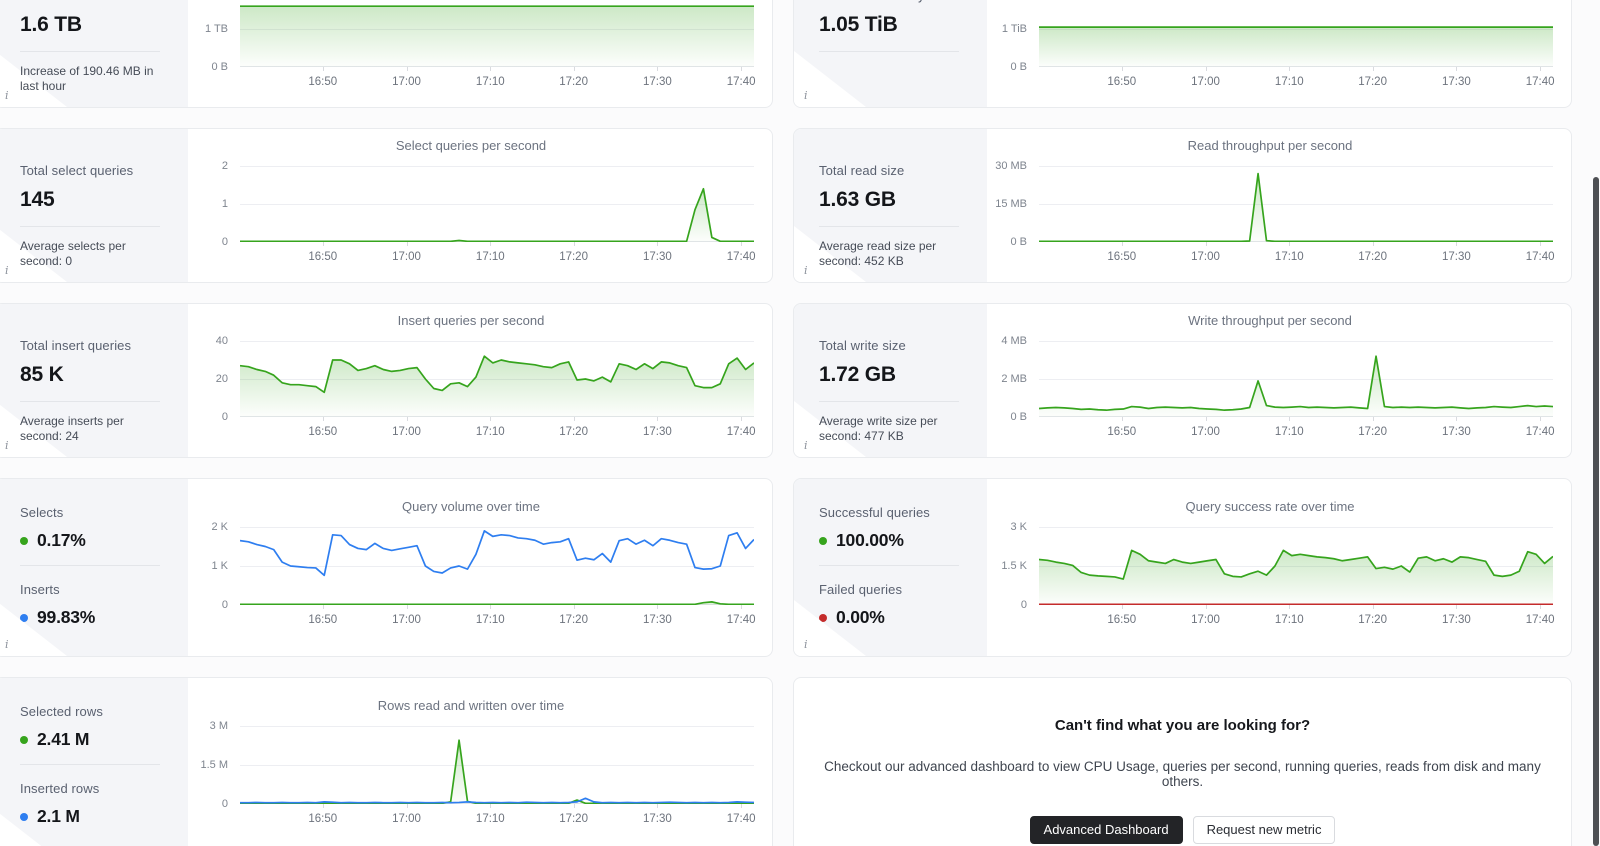 This screenshot has height=846, width=1600. Describe the element at coordinates (1023, 605) in the screenshot. I see `y-tick-label: 0` at that location.